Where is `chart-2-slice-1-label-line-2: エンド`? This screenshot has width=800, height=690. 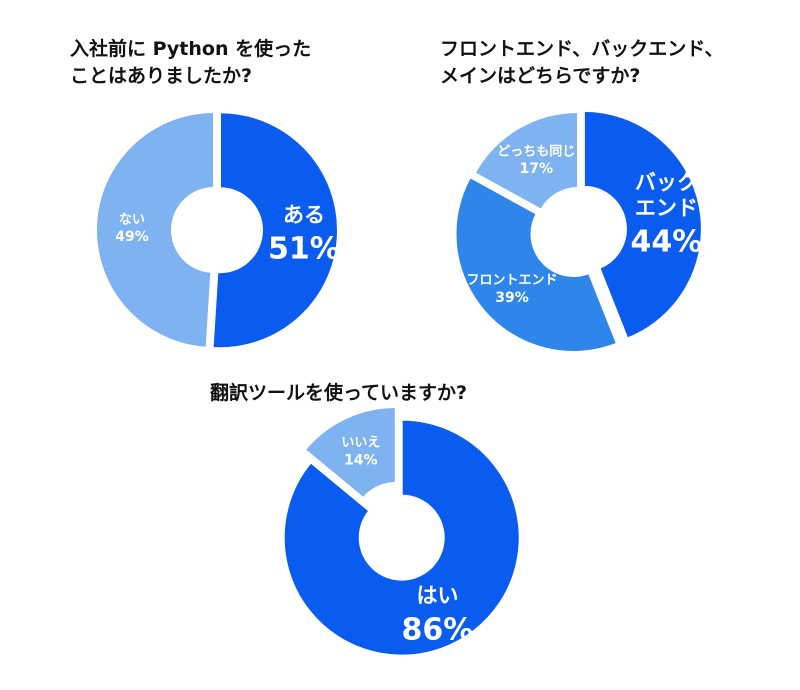
chart-2-slice-1-label-line-2: エンド is located at coordinates (666, 208).